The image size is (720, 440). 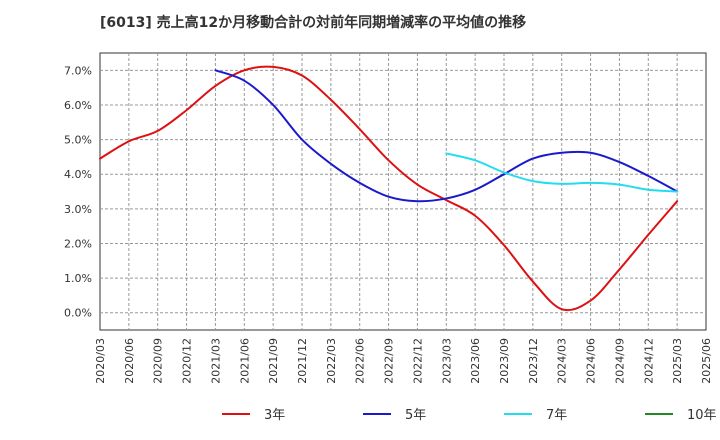 What do you see at coordinates (504, 361) in the screenshot?
I see `x-tick-label: 2023/09` at bounding box center [504, 361].